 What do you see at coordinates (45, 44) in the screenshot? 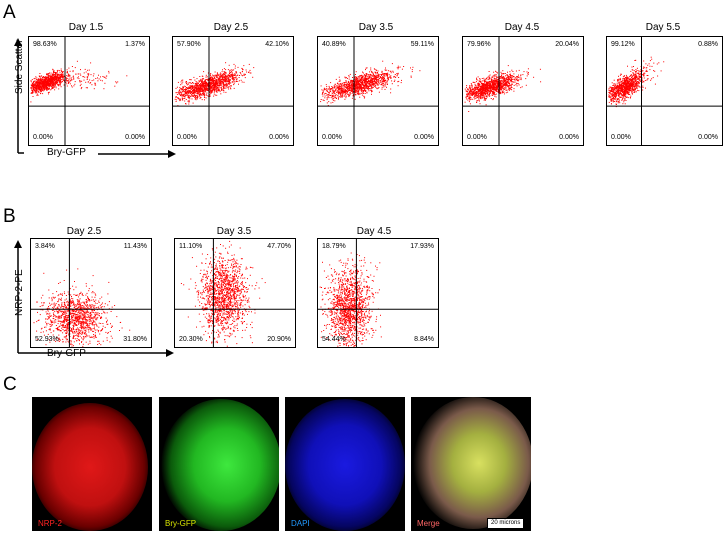
I see `plot-a-day1-5-quadrant-tl: 98.63%` at bounding box center [45, 44].